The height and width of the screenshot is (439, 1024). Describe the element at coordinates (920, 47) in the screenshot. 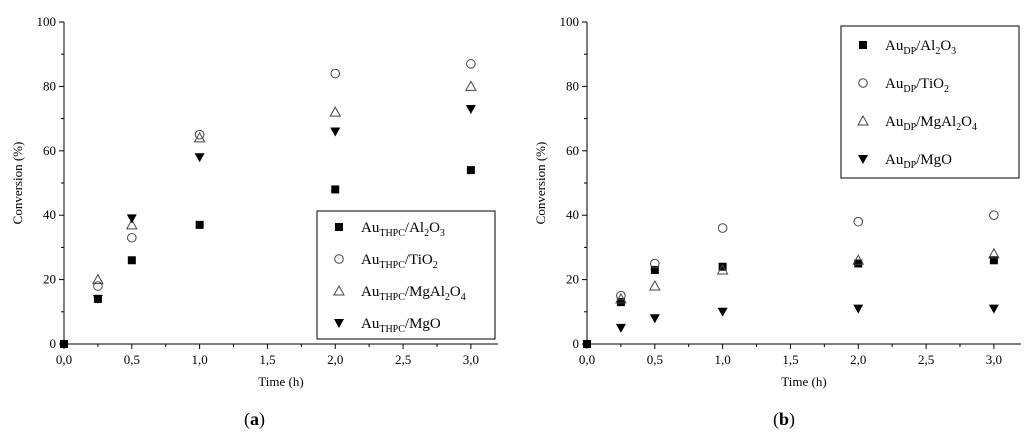

I see `legend-label: AuDP/Al2O3` at that location.